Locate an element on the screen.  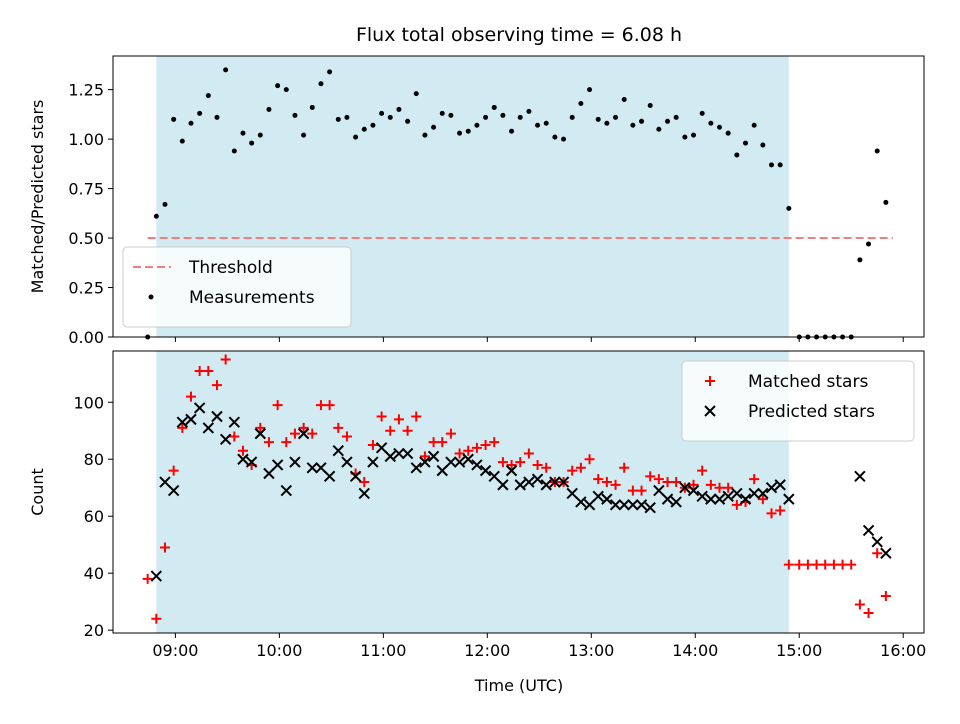
figure-title: Flux total observing time = 6.08 h is located at coordinates (519, 35).